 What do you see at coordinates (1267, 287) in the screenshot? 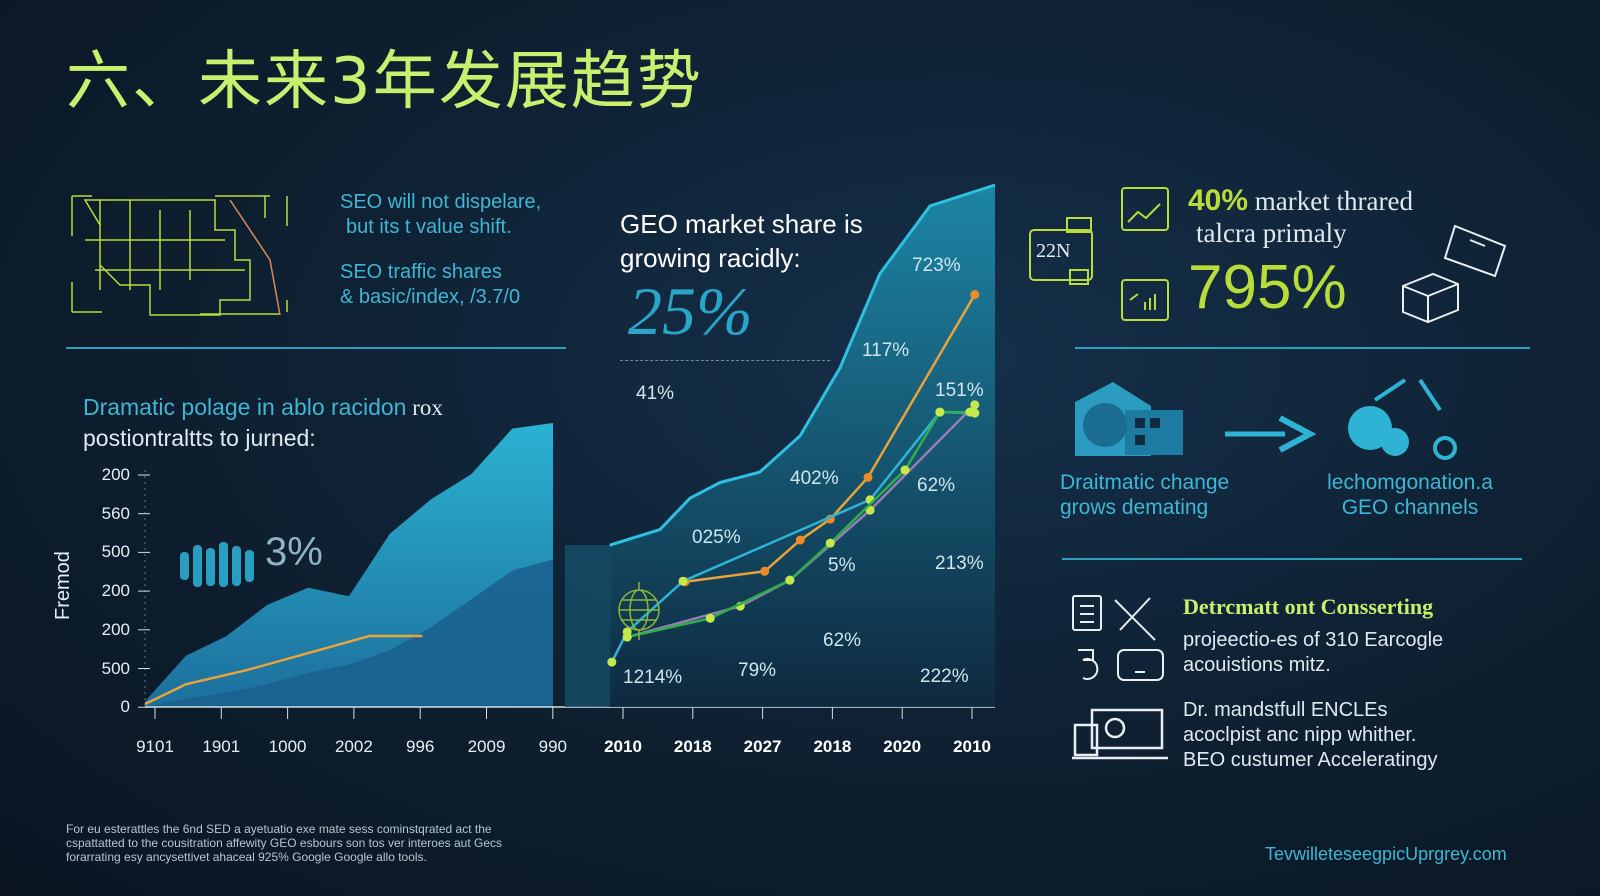
I see `market-big-stat: 795%` at bounding box center [1267, 287].